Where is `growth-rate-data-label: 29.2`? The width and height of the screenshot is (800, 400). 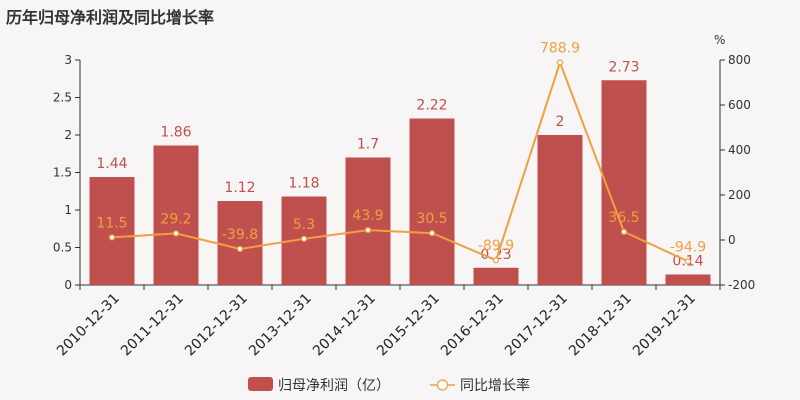 growth-rate-data-label: 29.2 is located at coordinates (175, 219).